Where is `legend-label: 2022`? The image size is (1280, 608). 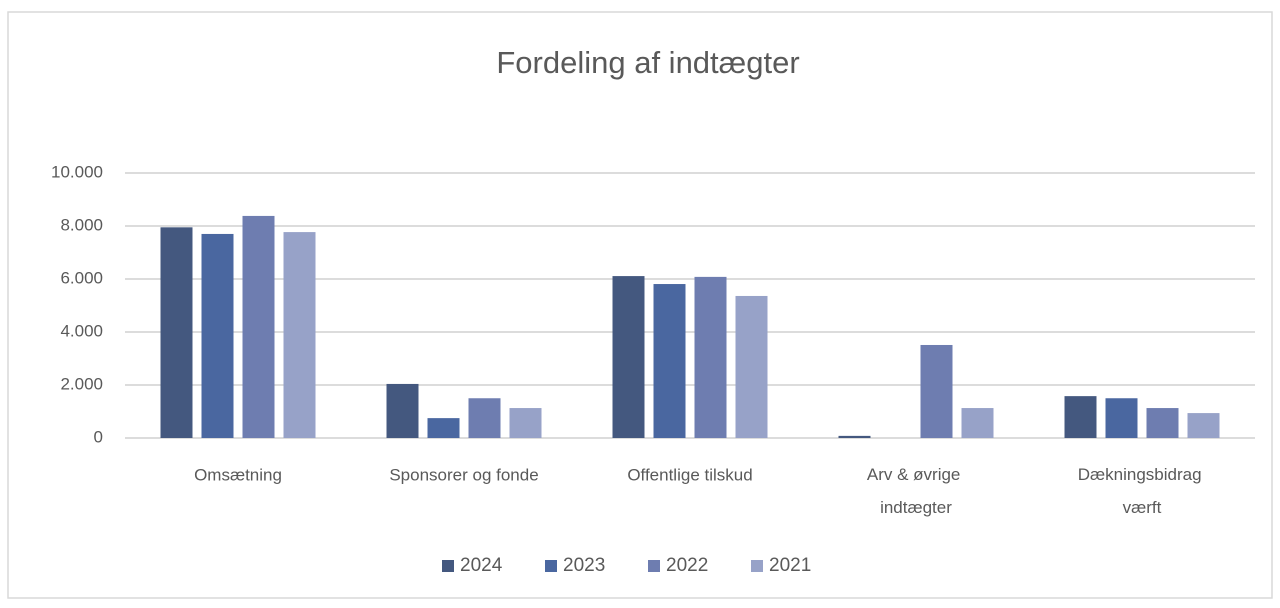 legend-label: 2022 is located at coordinates (687, 565).